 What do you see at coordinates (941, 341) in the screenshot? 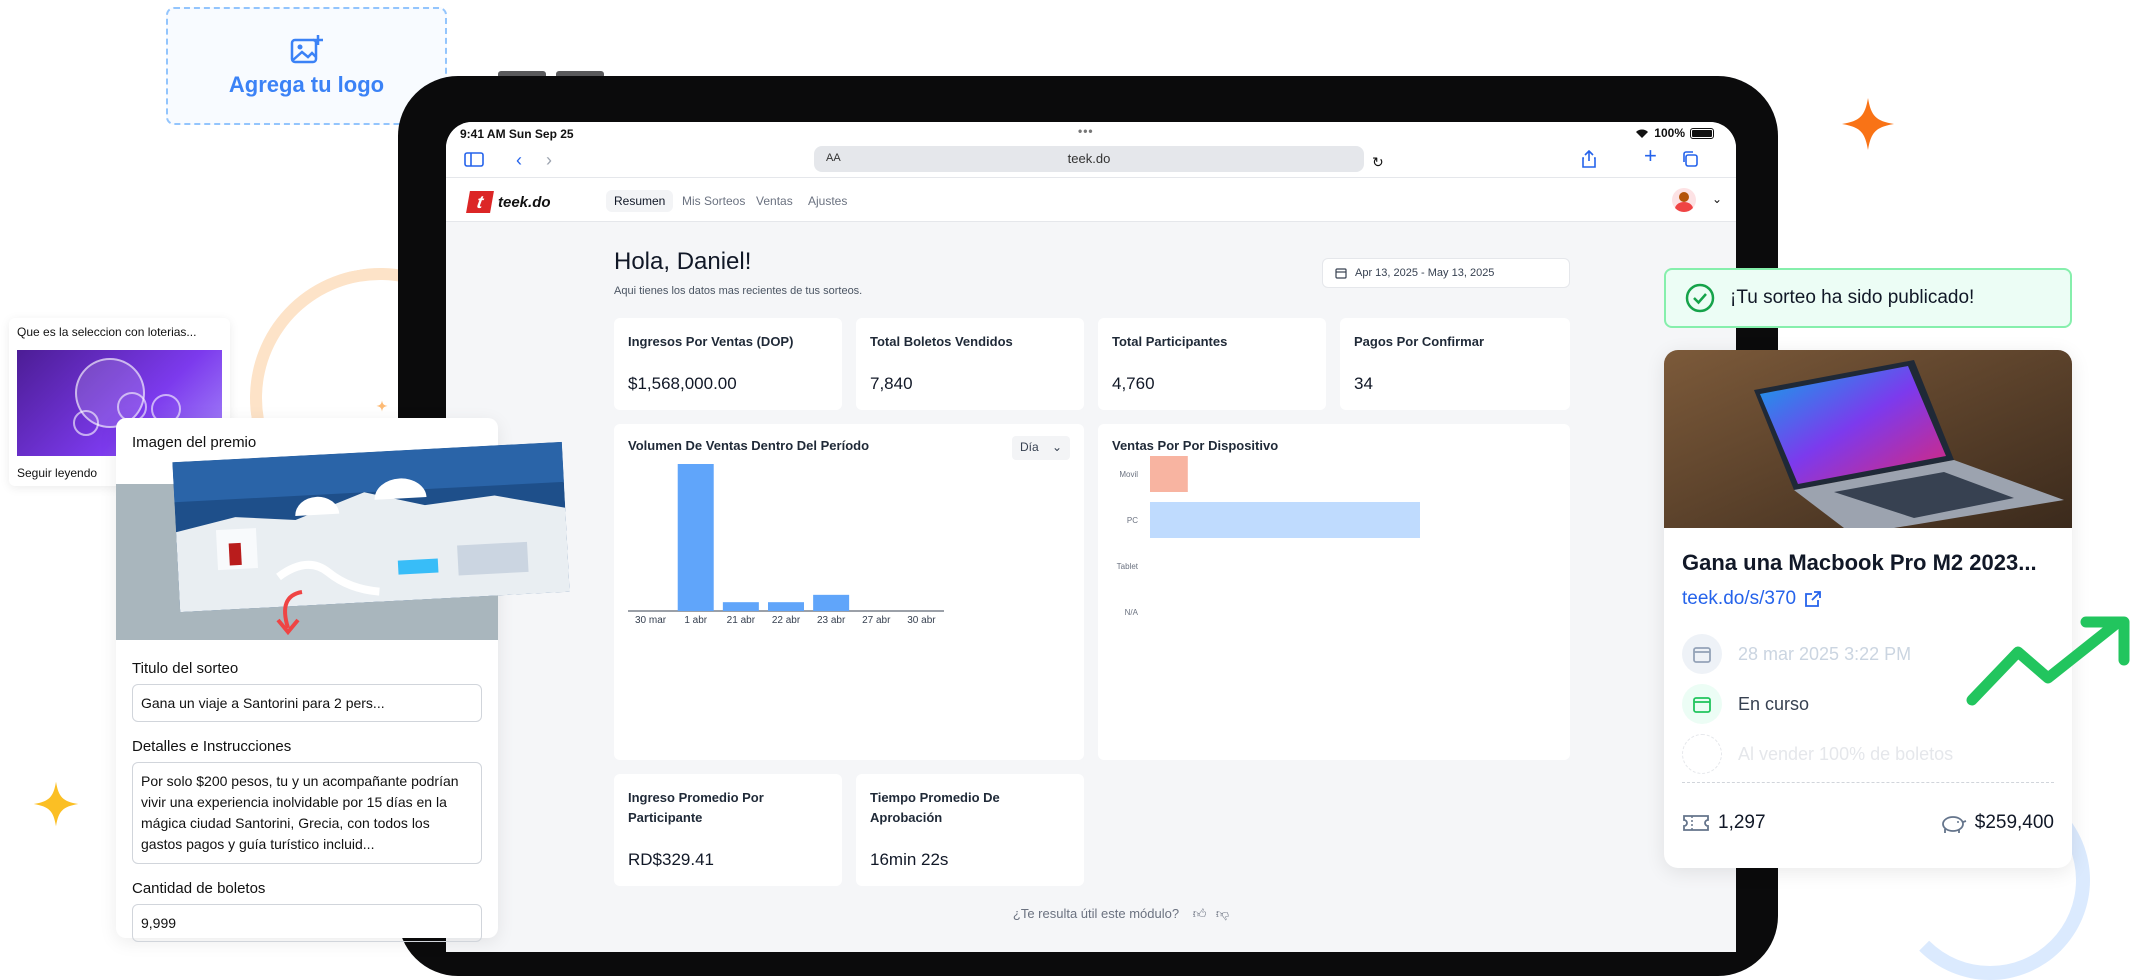
I see `stat-label: Total Boletos Vendidos` at bounding box center [941, 341].